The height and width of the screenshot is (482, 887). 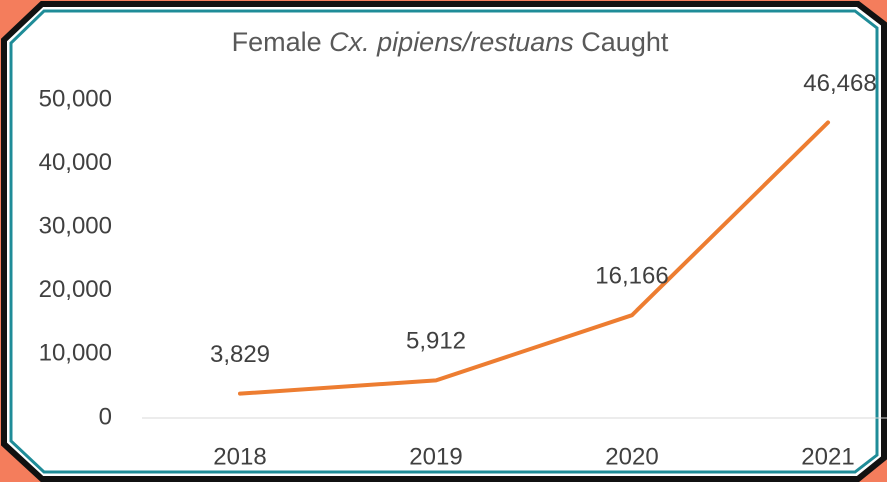 I want to click on data-label: 46,468, so click(x=839, y=83).